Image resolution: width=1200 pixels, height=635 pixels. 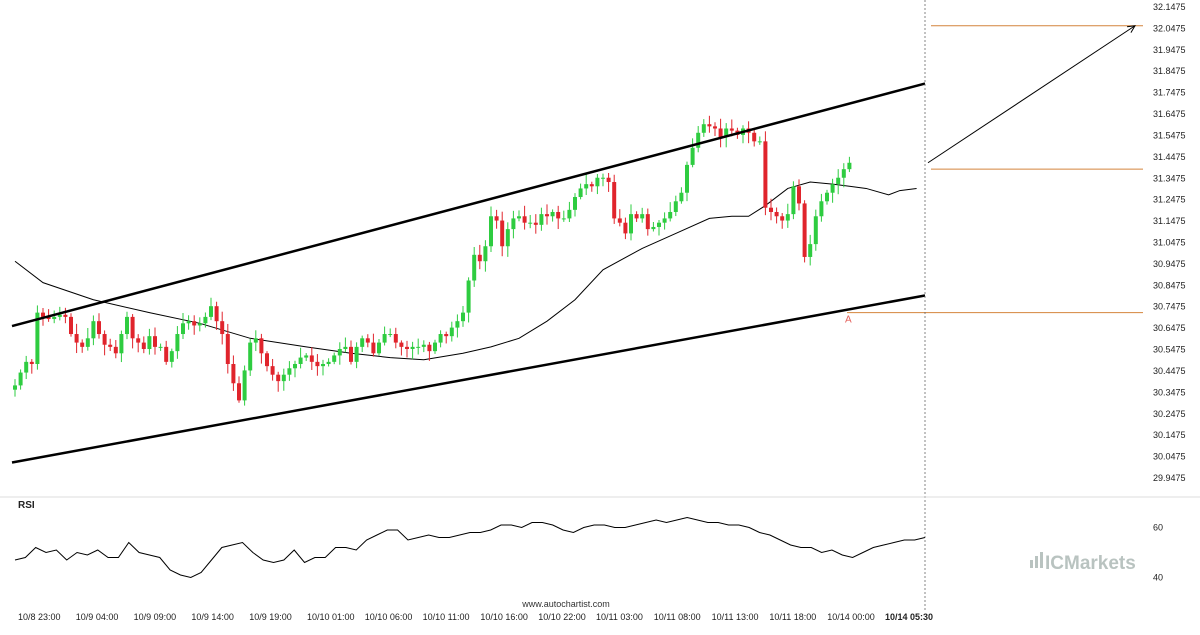 I want to click on x-tick-label: 10/9 19:00, so click(x=270, y=617).